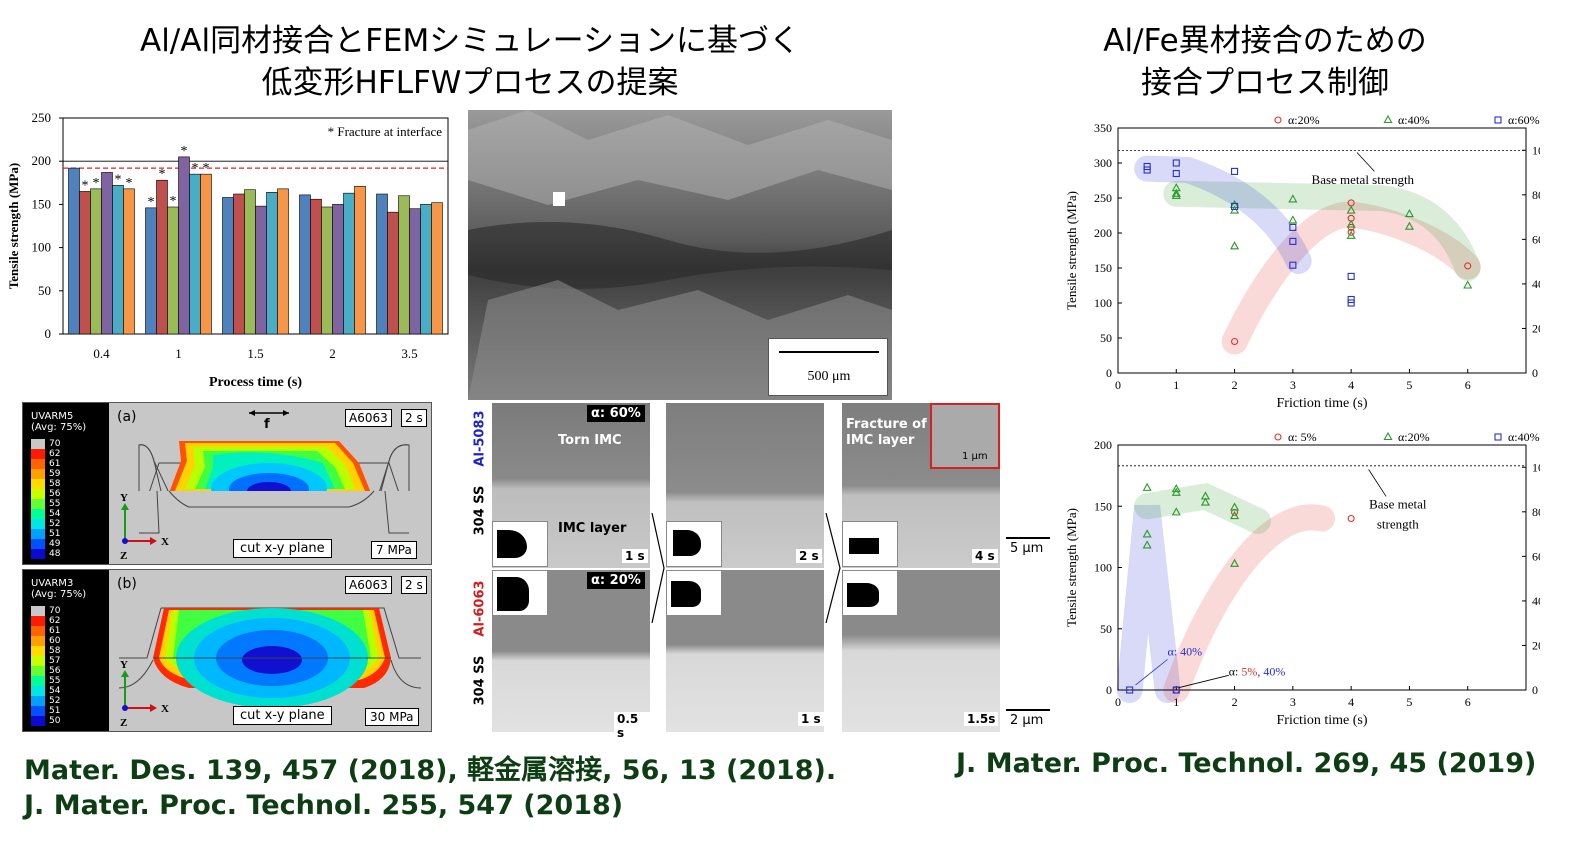 Image resolution: width=1584 pixels, height=861 pixels. Describe the element at coordinates (45, 611) in the screenshot. I see `colorbar-entry: 70` at that location.